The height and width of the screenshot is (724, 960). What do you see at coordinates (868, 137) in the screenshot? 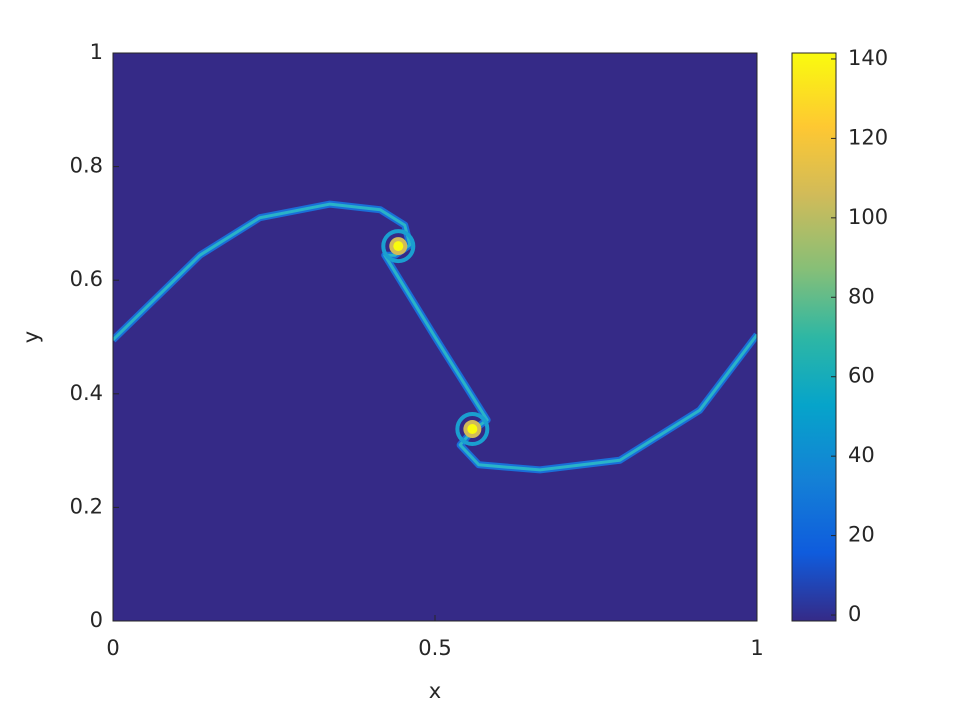
I see `colorbar-tick-label: 120` at bounding box center [868, 137].